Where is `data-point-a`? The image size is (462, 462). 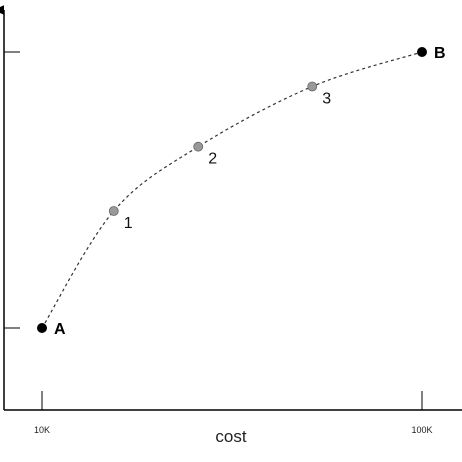 data-point-a is located at coordinates (42, 328).